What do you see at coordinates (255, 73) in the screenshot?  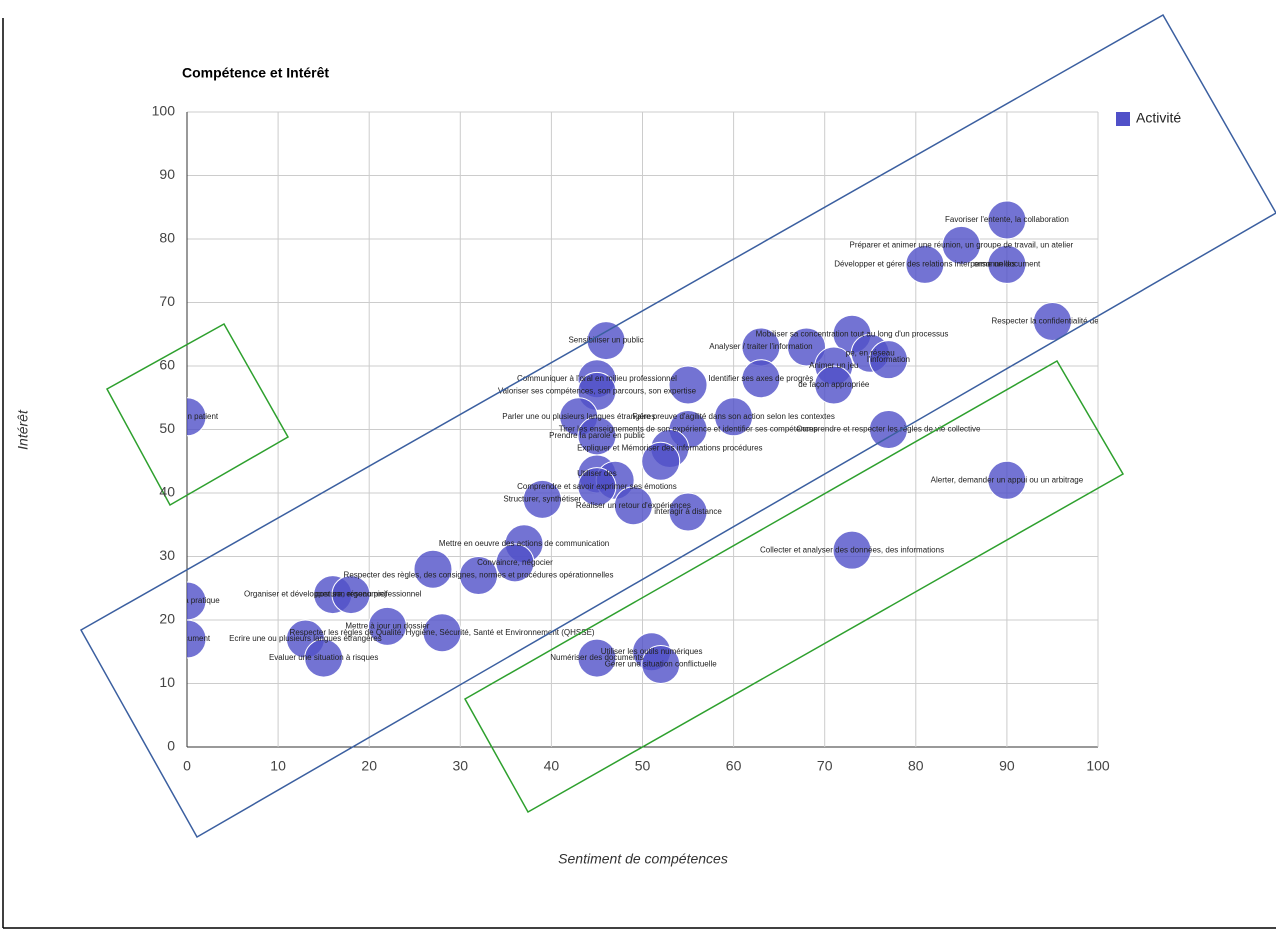 I see `chart-title: Compétence et Intérêt` at bounding box center [255, 73].